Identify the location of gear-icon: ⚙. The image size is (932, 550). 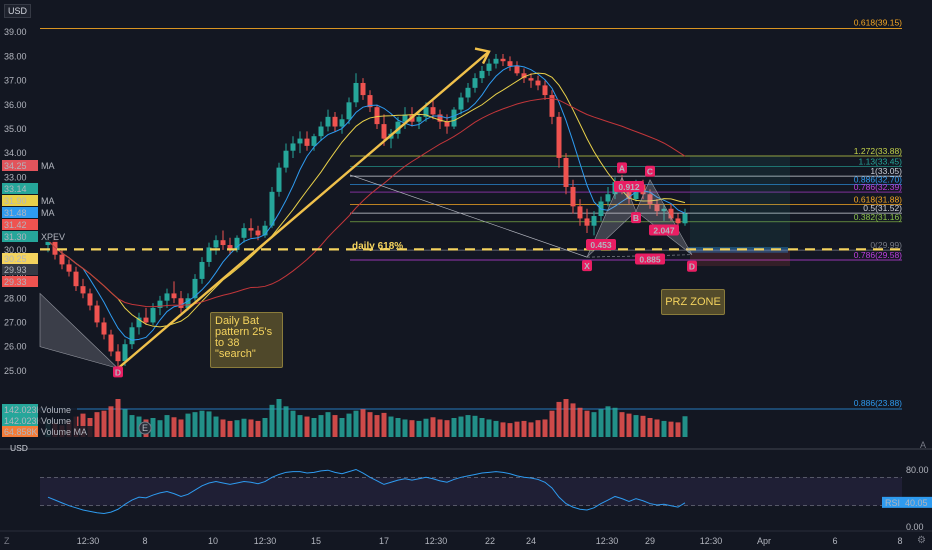
(921, 540).